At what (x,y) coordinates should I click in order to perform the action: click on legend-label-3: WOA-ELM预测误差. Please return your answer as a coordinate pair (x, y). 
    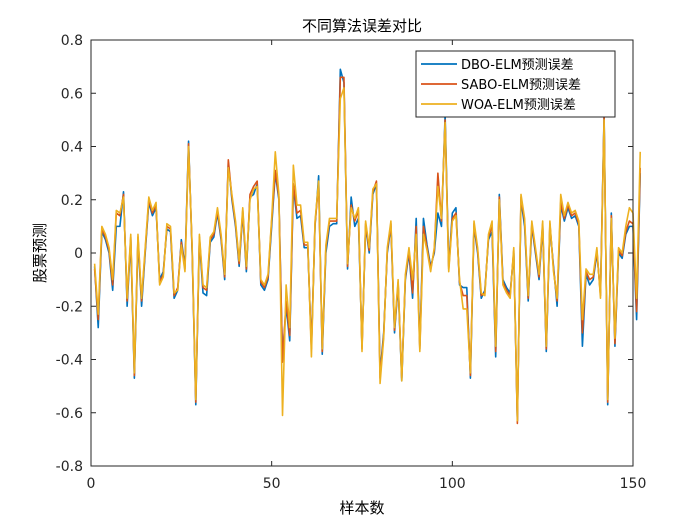
    Looking at the image, I should click on (518, 105).